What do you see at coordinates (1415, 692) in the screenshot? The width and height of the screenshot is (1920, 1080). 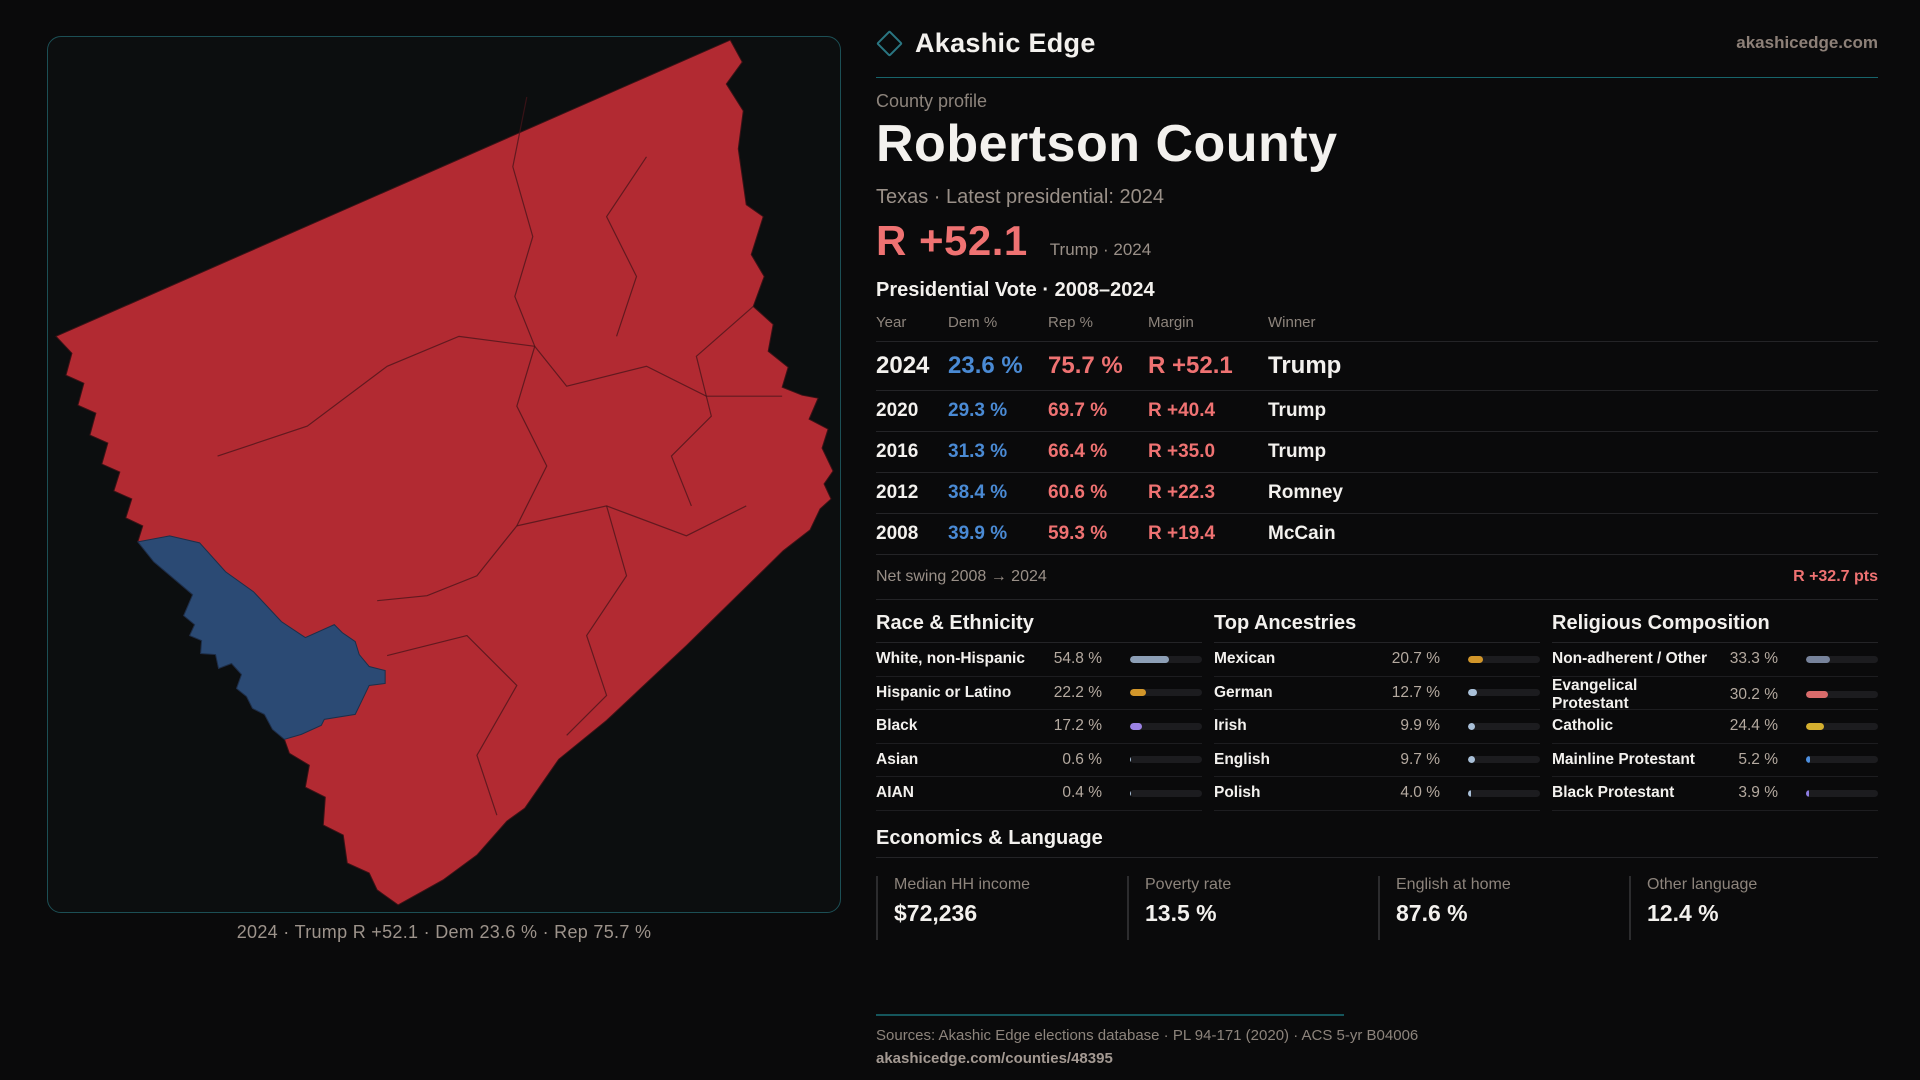 I see `demo-value: 12.7 %` at bounding box center [1415, 692].